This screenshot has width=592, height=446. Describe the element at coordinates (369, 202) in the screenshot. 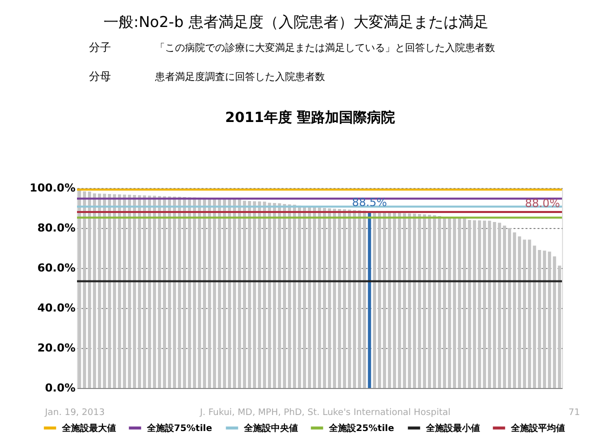

I see `data-label: 88.5%` at that location.